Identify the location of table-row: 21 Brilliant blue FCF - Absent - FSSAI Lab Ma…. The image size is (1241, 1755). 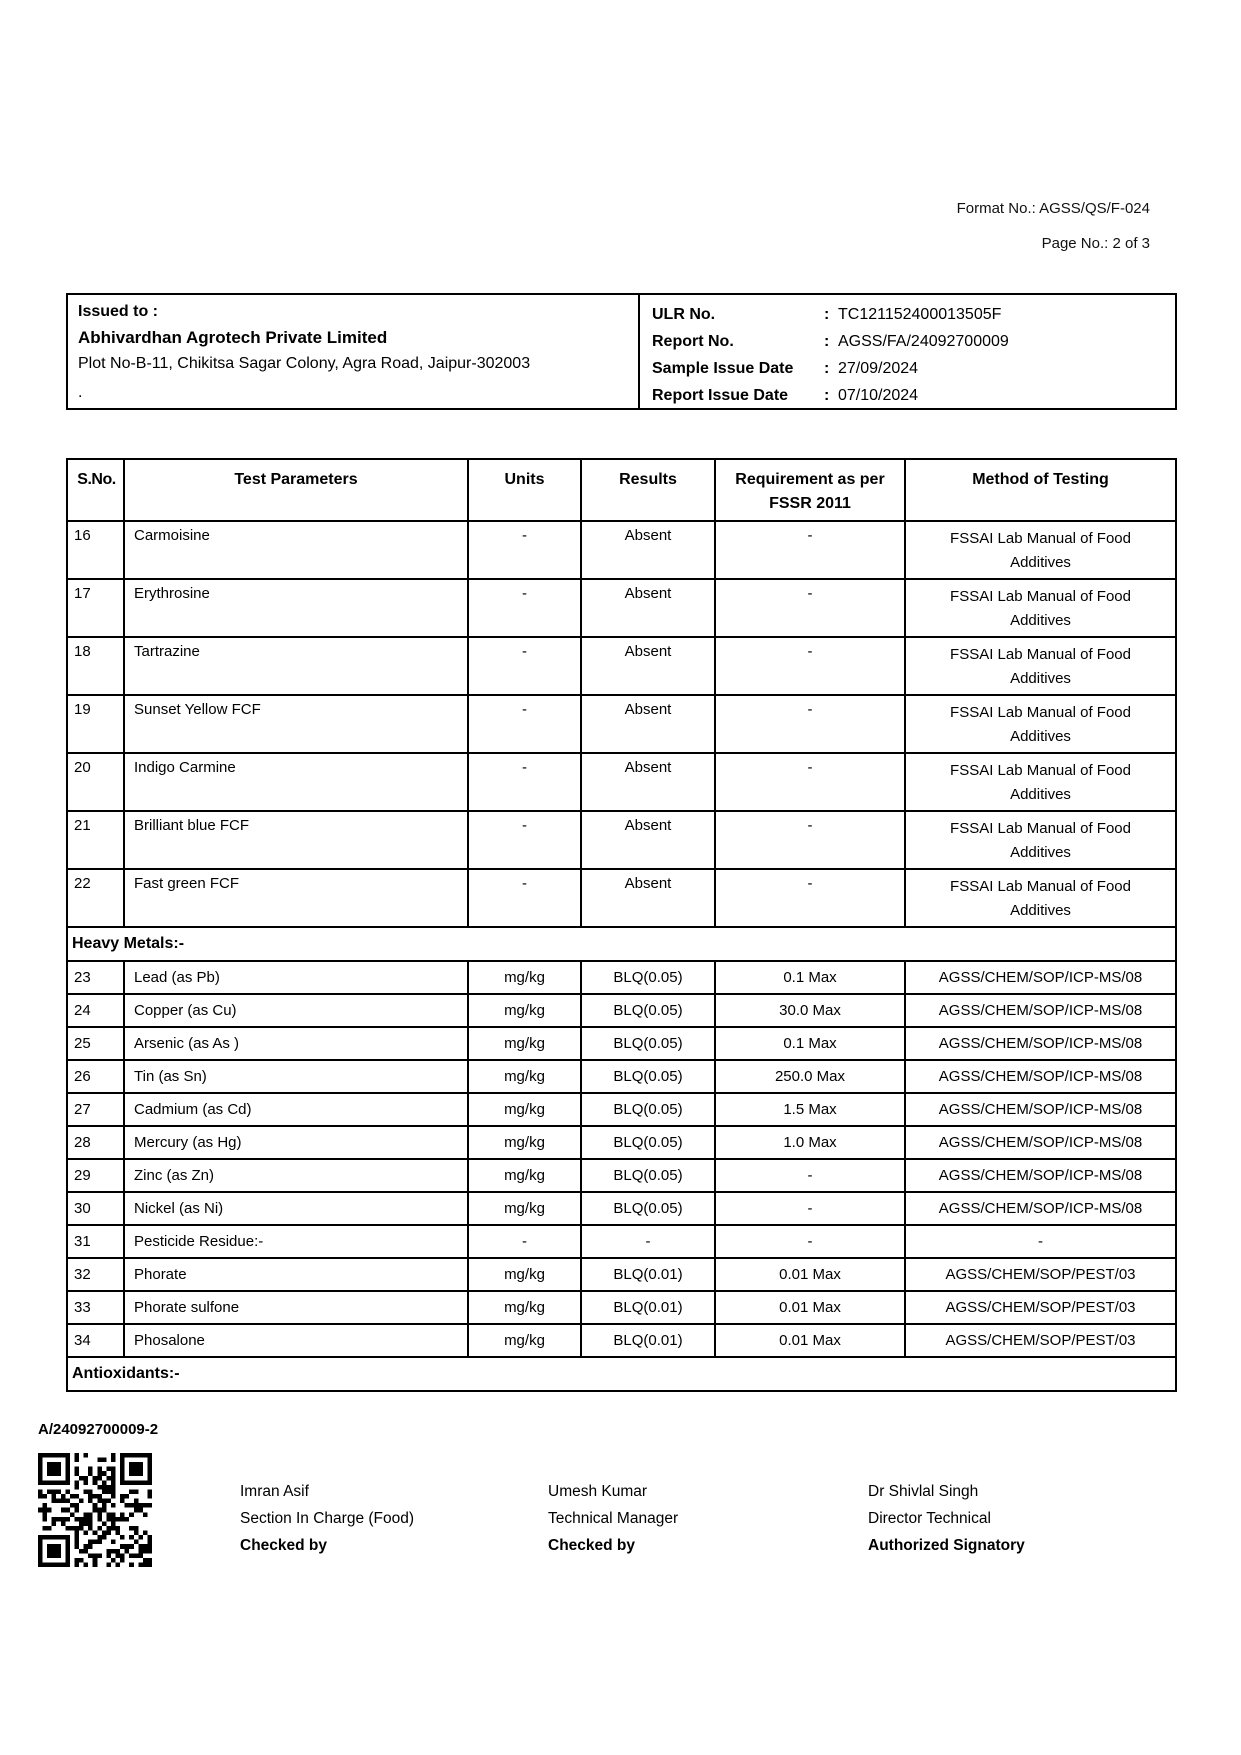
(621, 840).